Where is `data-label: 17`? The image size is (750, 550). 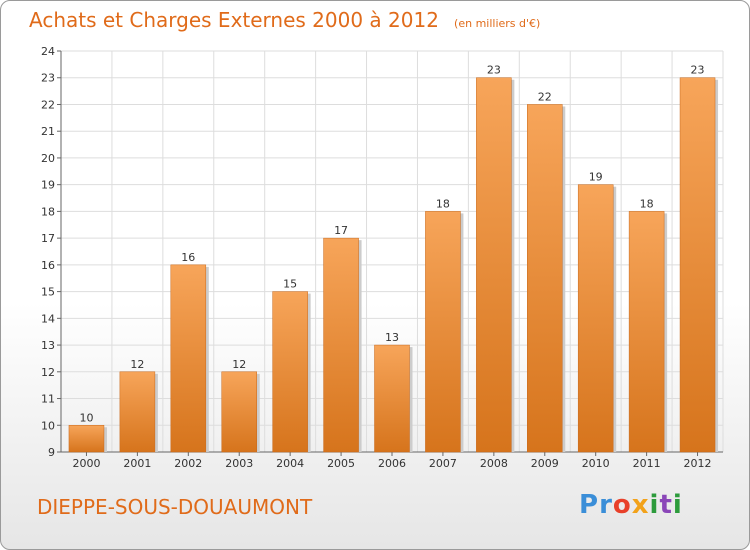
data-label: 17 is located at coordinates (341, 230).